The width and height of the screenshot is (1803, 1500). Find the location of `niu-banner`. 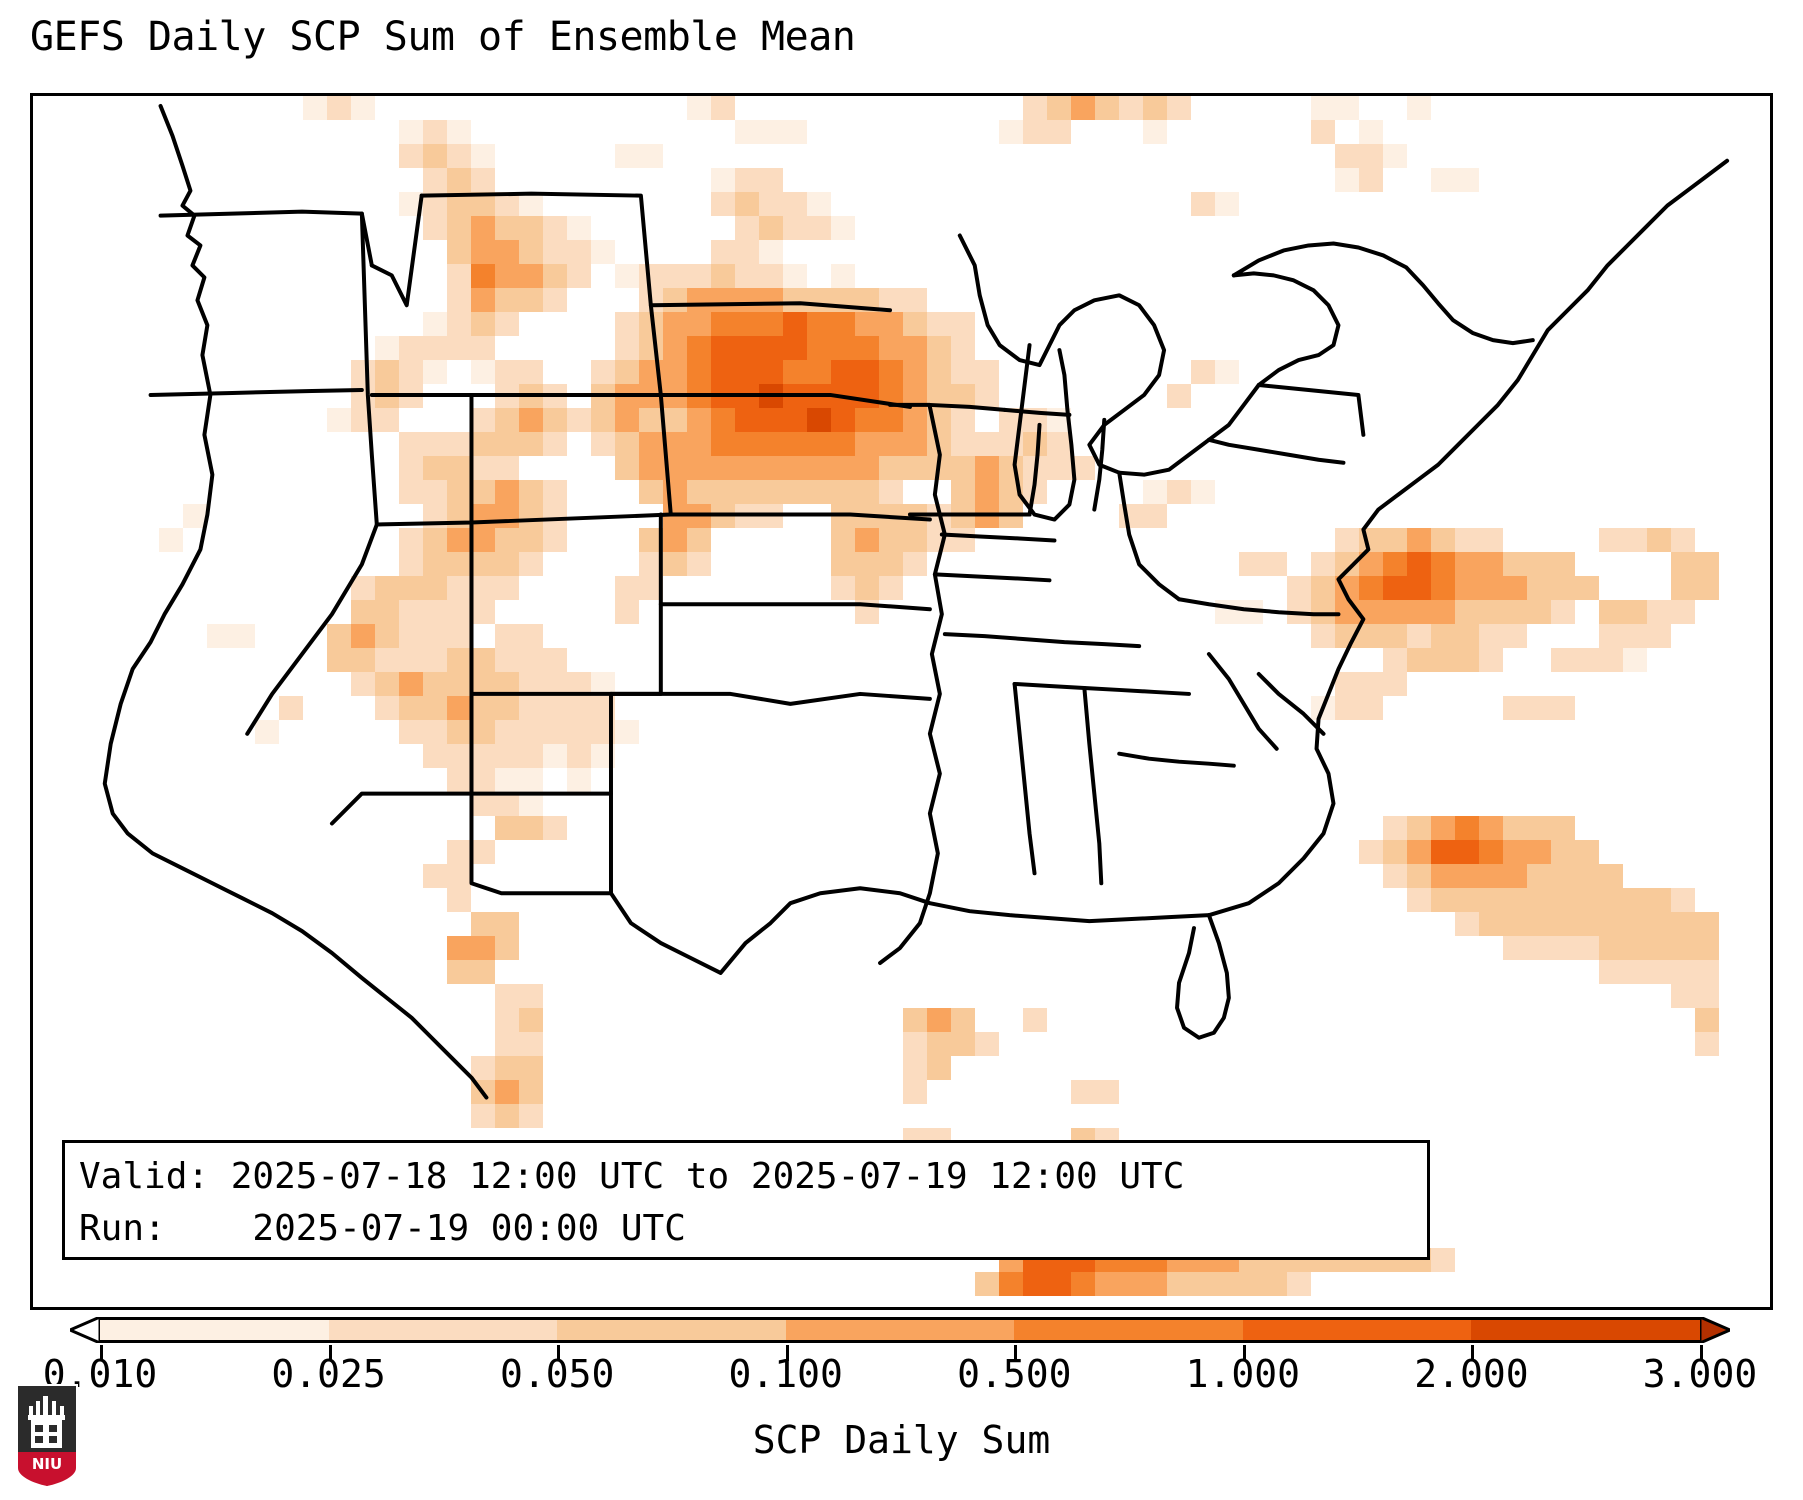

niu-banner is located at coordinates (47, 1469).